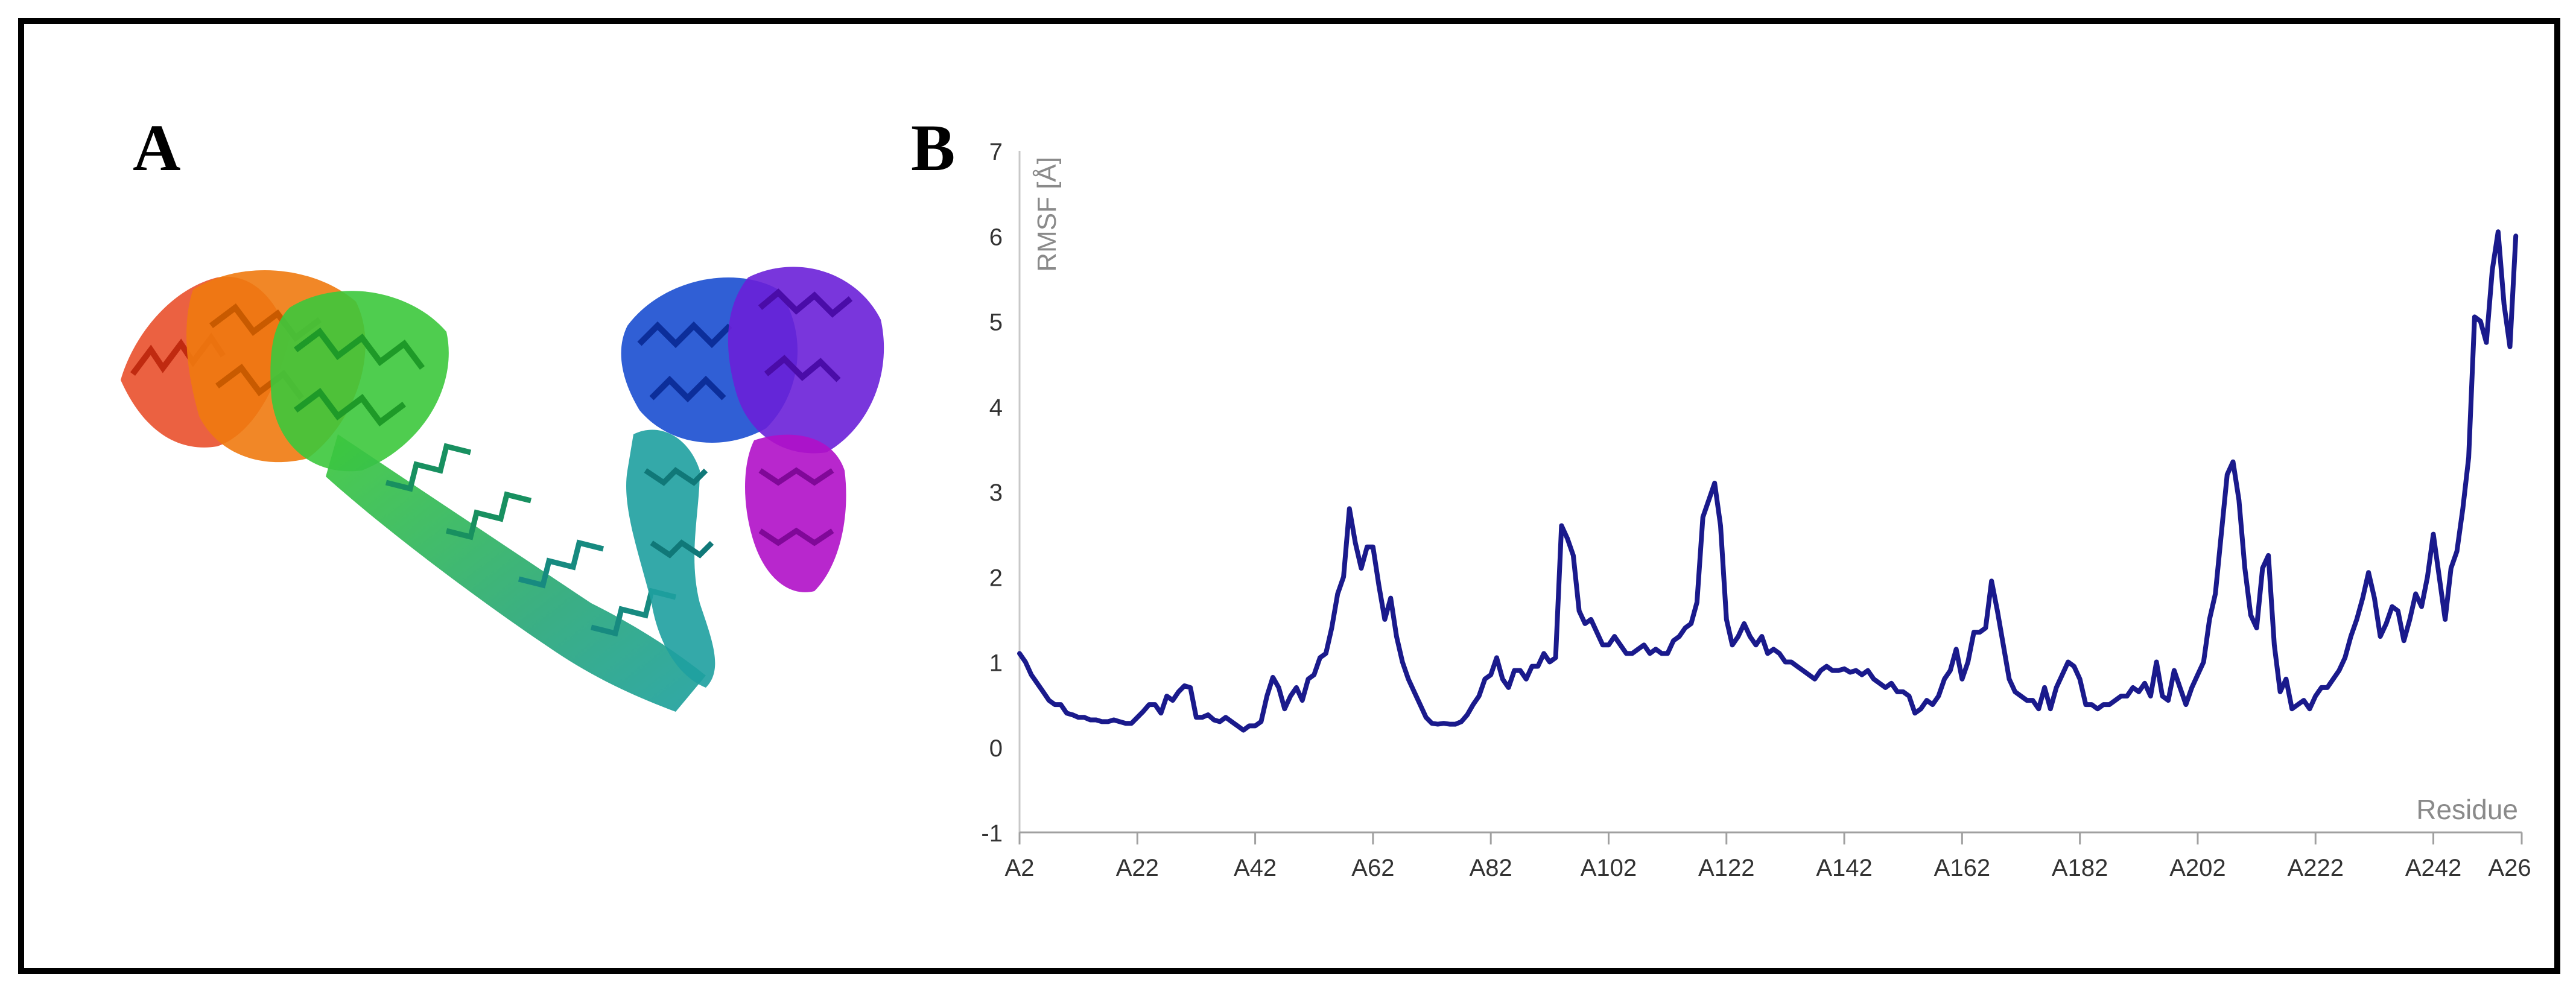 Image resolution: width=2576 pixels, height=985 pixels. Describe the element at coordinates (795, 513) in the screenshot. I see `magenta-domain` at that location.